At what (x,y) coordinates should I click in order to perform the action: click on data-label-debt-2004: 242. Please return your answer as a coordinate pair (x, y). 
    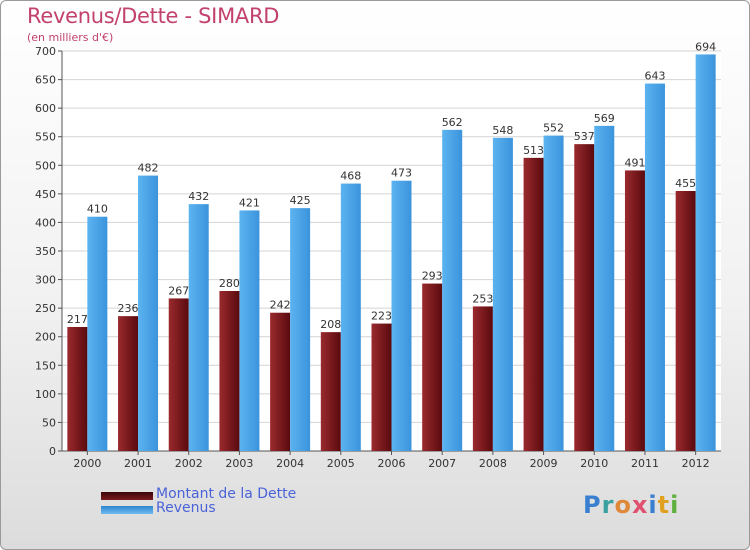
    Looking at the image, I should click on (280, 305).